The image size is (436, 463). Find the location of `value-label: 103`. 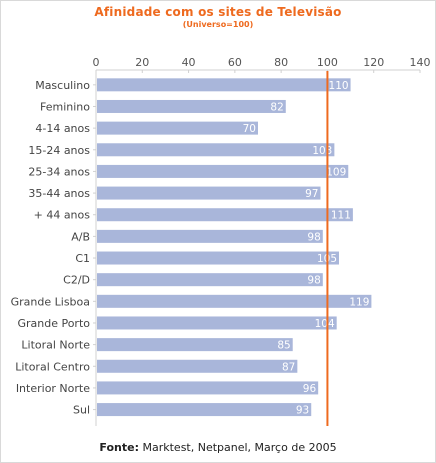

value-label: 103 is located at coordinates (322, 151).